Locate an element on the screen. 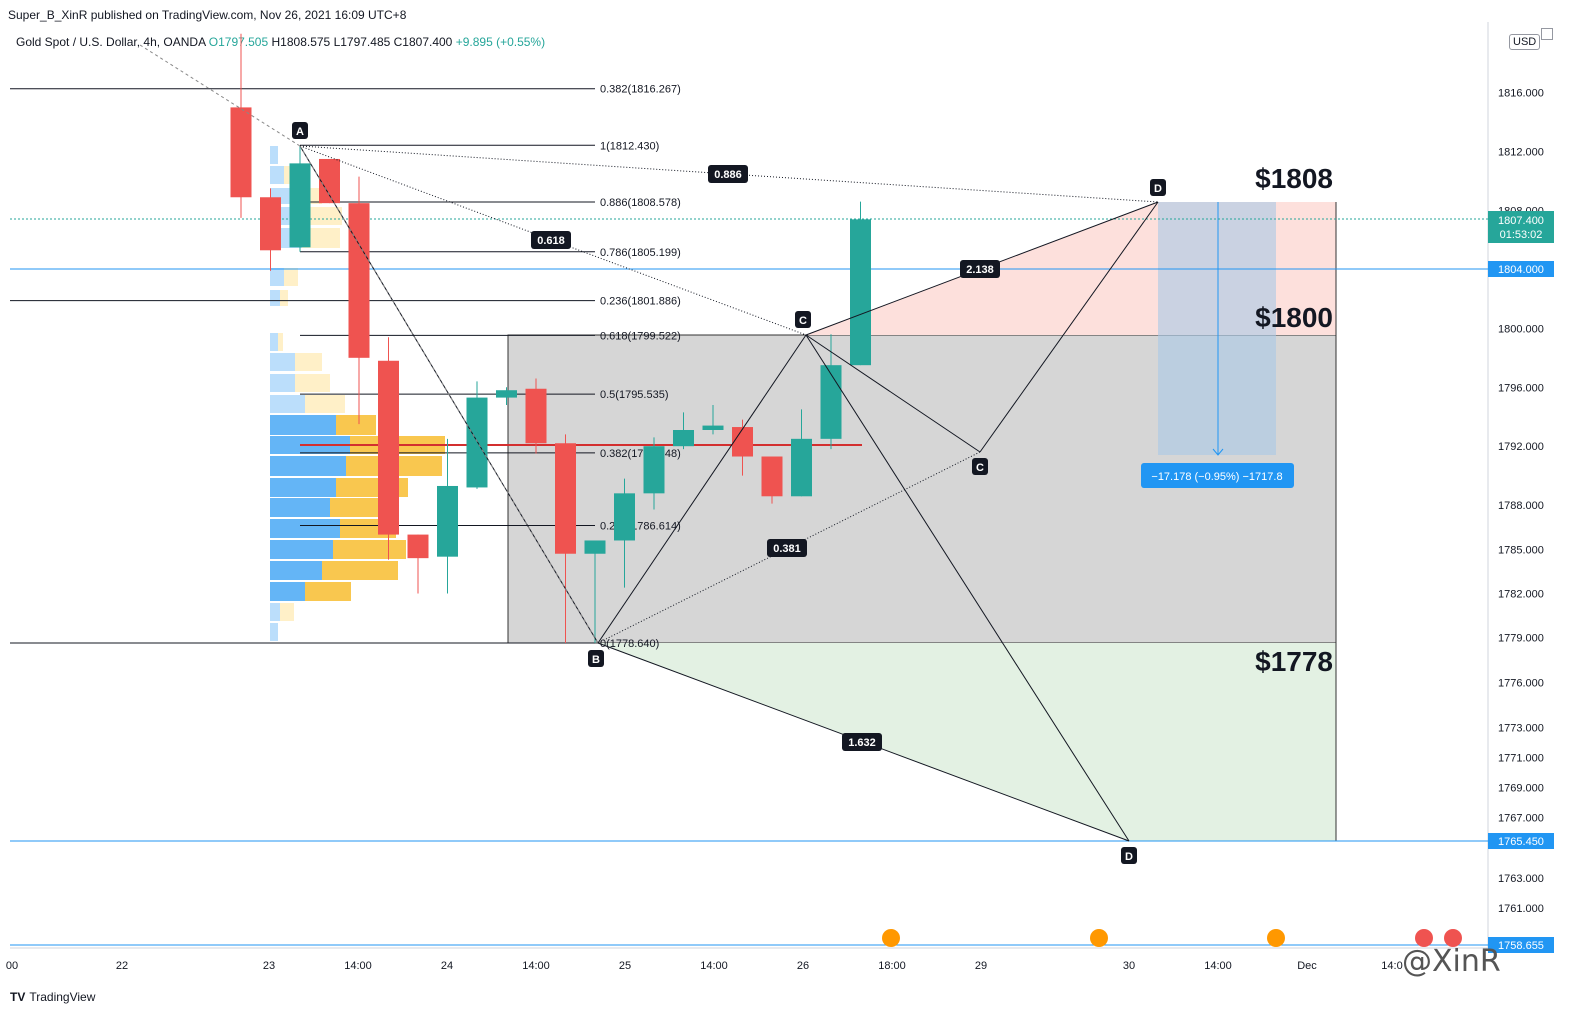 Image resolution: width=1577 pixels, height=1021 pixels. ratio-label: 0.381 is located at coordinates (787, 549).